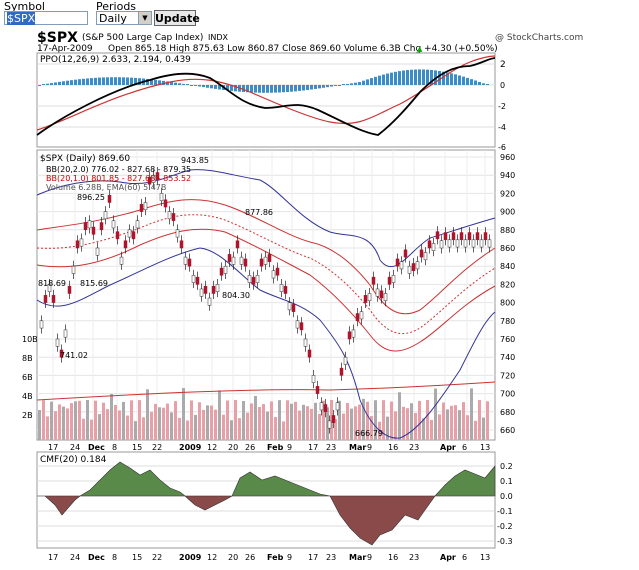 The height and width of the screenshot is (570, 639). I want to click on update-button: Update, so click(177, 18).